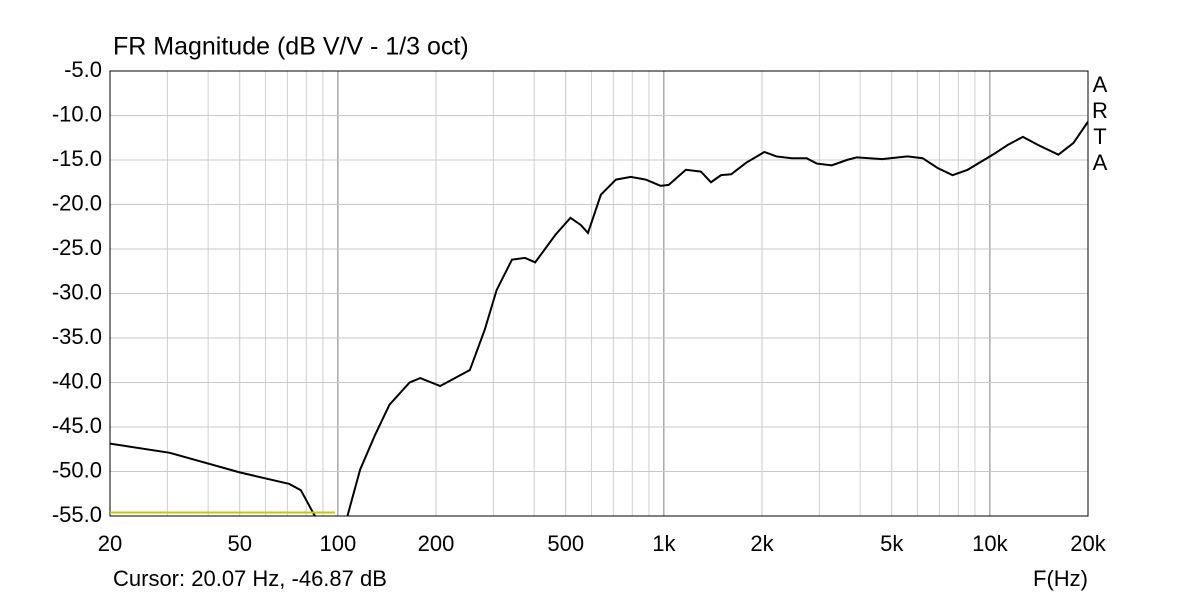  I want to click on y-tick-label: -55.0, so click(77, 514).